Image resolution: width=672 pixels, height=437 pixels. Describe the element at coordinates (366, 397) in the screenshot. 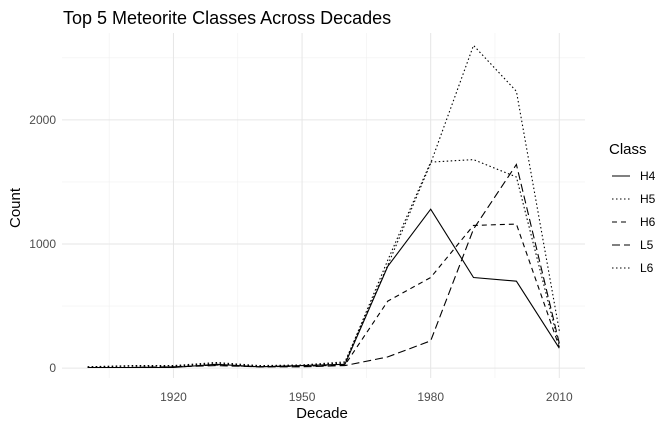

I see `x-axis-ticks: 1920 1950 1980 2010` at that location.